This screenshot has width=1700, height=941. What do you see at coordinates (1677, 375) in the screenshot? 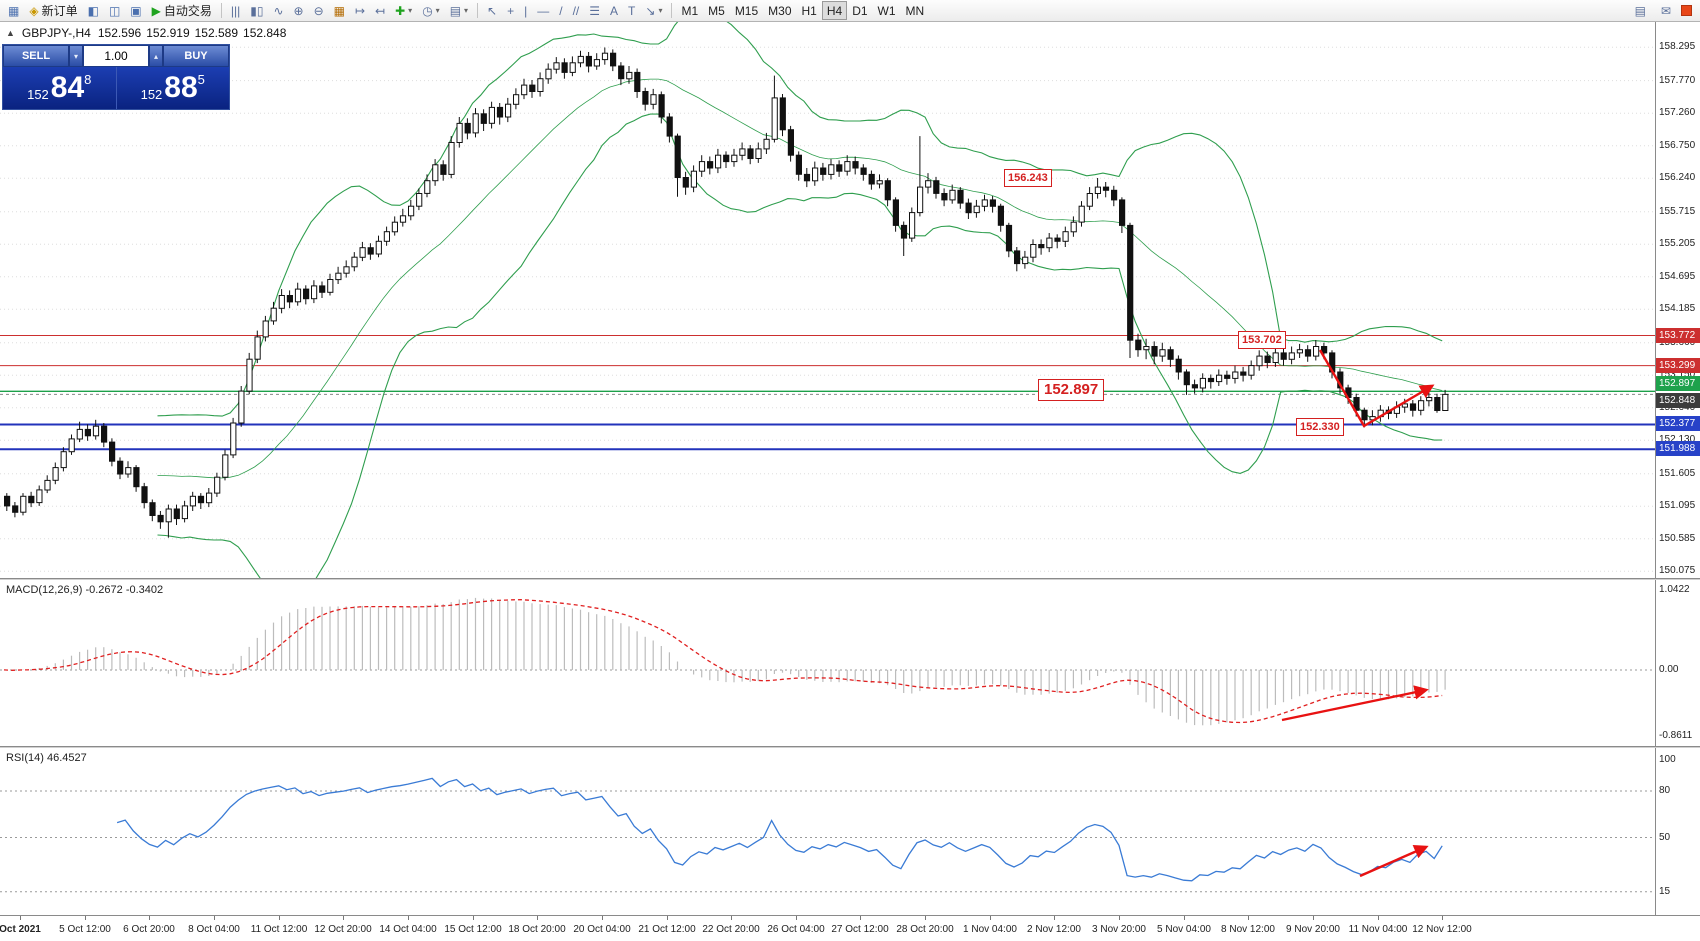
I see `price-axis-label: 153.150` at bounding box center [1677, 375].